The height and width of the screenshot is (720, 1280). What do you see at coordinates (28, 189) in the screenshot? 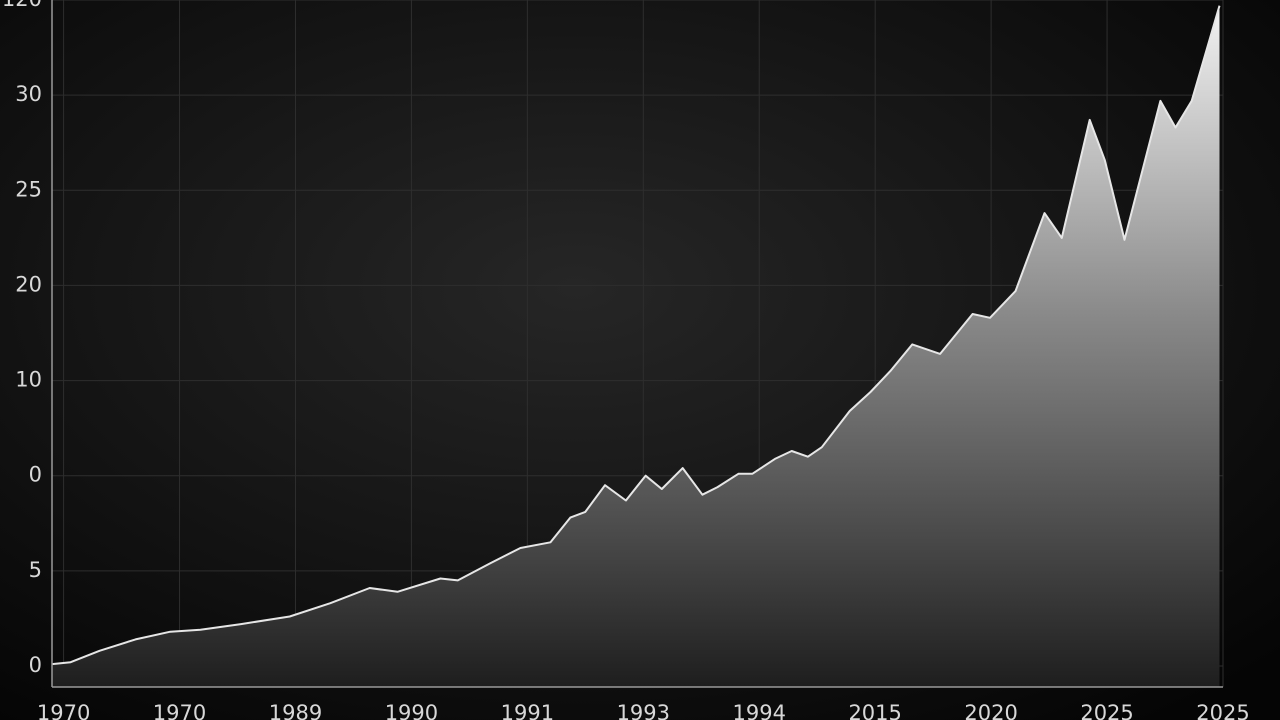
I see `y-tick-label: 25` at bounding box center [28, 189].